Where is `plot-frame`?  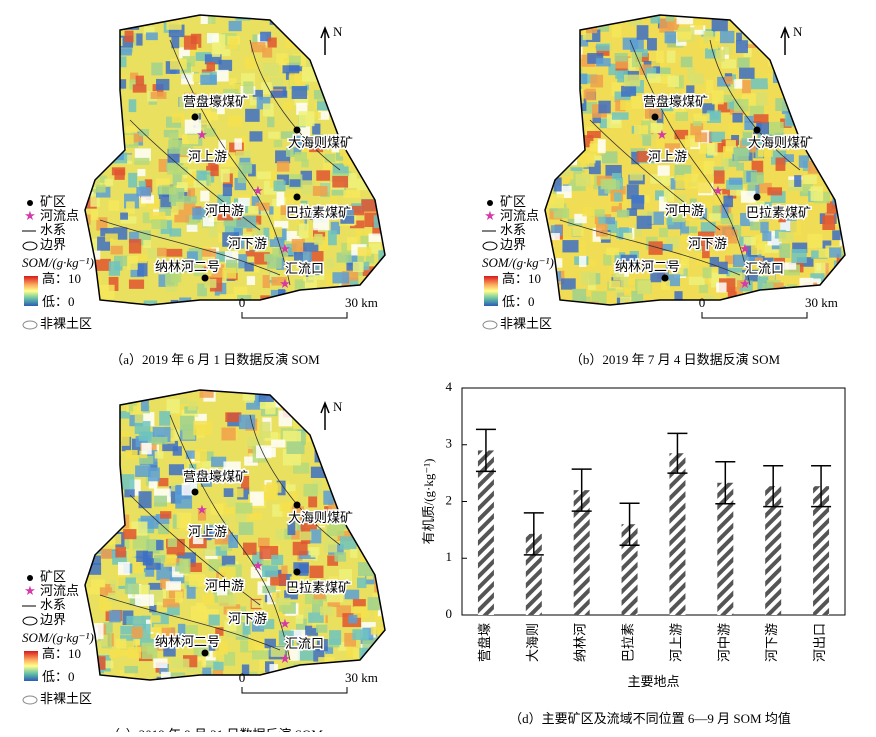 plot-frame is located at coordinates (653, 501).